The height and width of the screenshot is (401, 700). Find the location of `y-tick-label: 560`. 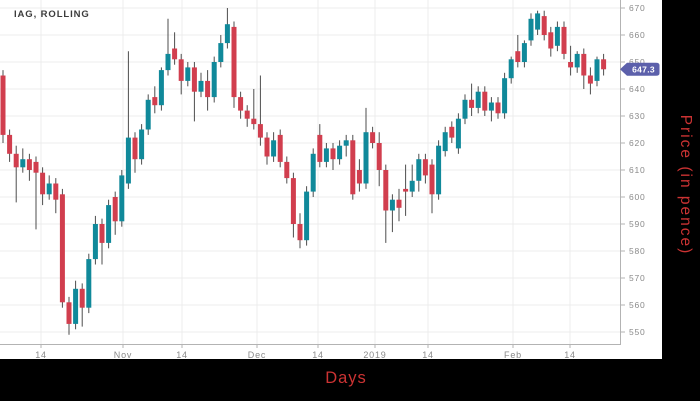

y-tick-label: 560 is located at coordinates (637, 305).